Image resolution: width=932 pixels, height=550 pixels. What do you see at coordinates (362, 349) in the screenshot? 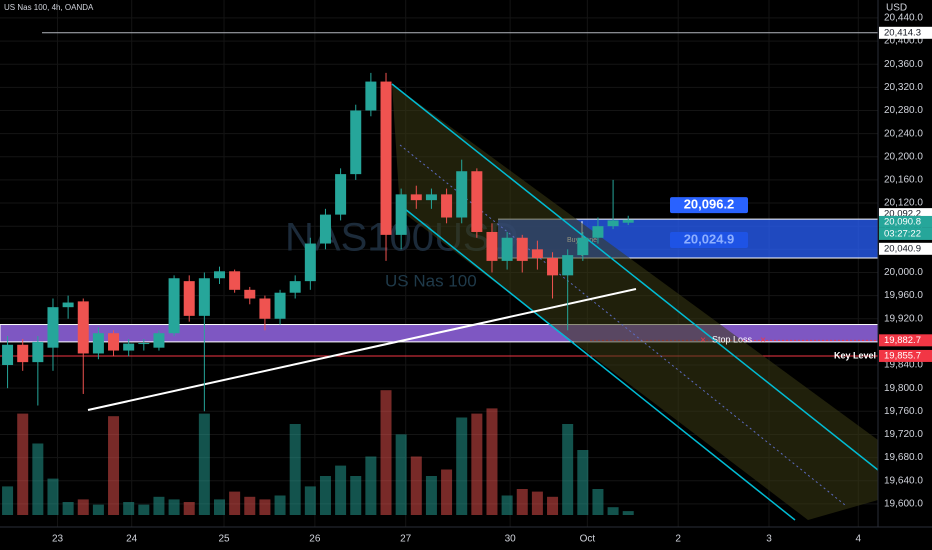
I see `trend-line` at bounding box center [362, 349].